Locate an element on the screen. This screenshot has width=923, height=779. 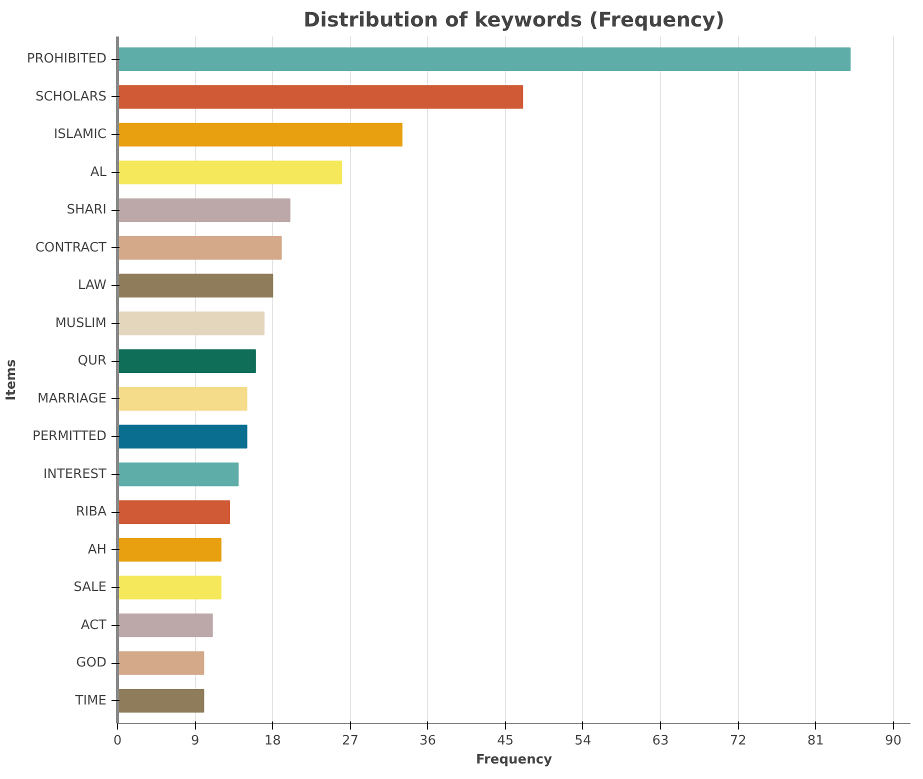
y-tick-label: RIBA is located at coordinates (91, 512).